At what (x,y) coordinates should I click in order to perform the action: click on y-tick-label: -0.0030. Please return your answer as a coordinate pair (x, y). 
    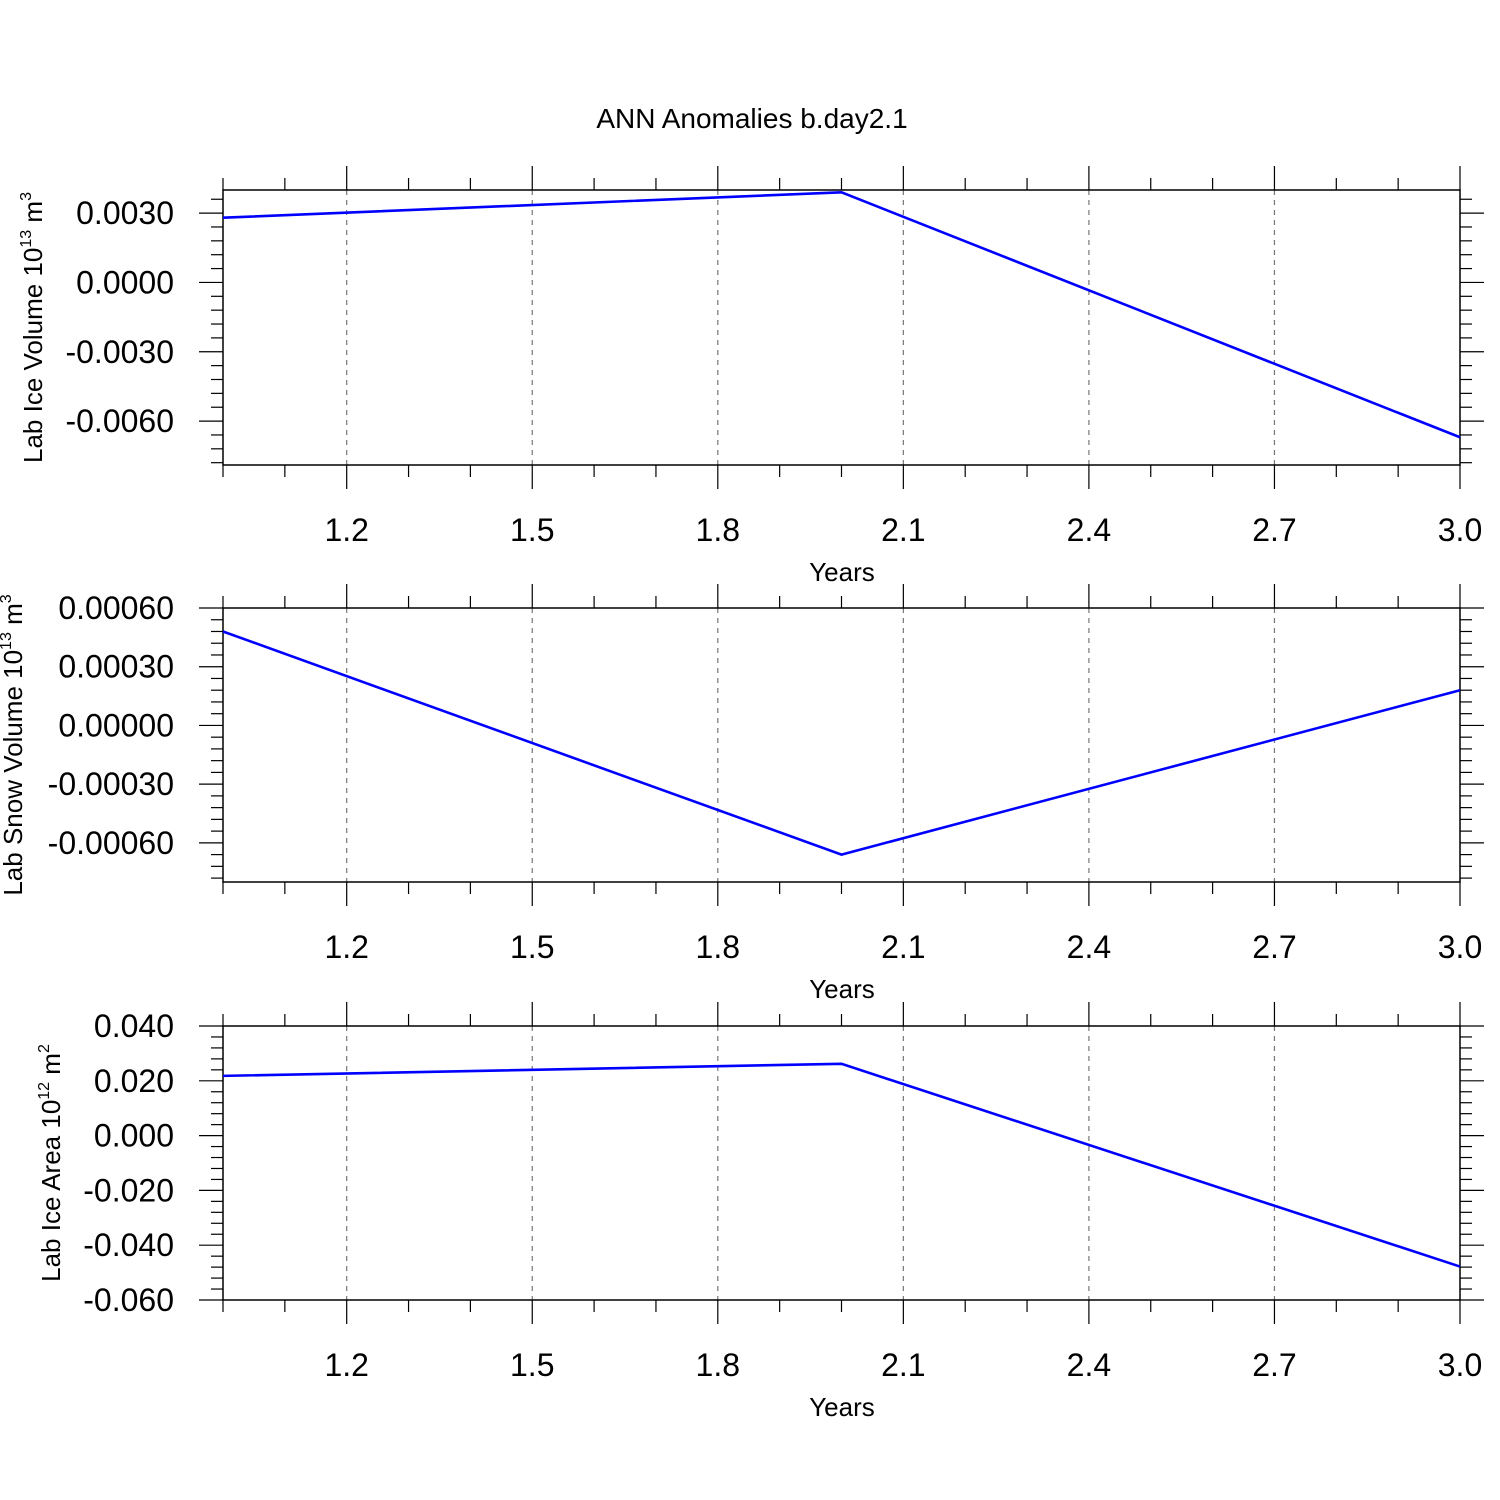
    Looking at the image, I should click on (119, 352).